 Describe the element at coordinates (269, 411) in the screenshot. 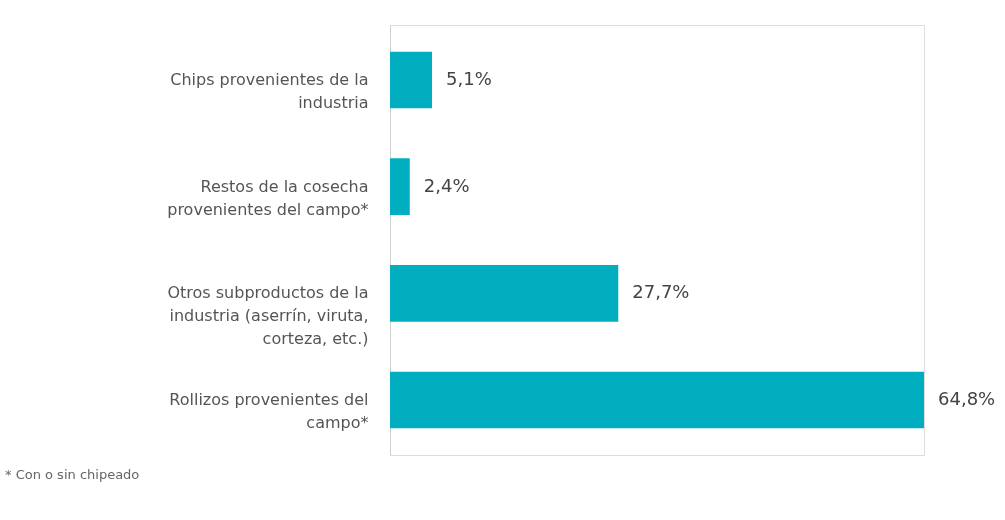

I see `y-tick-label: Rollizos provenientes del campo*` at that location.